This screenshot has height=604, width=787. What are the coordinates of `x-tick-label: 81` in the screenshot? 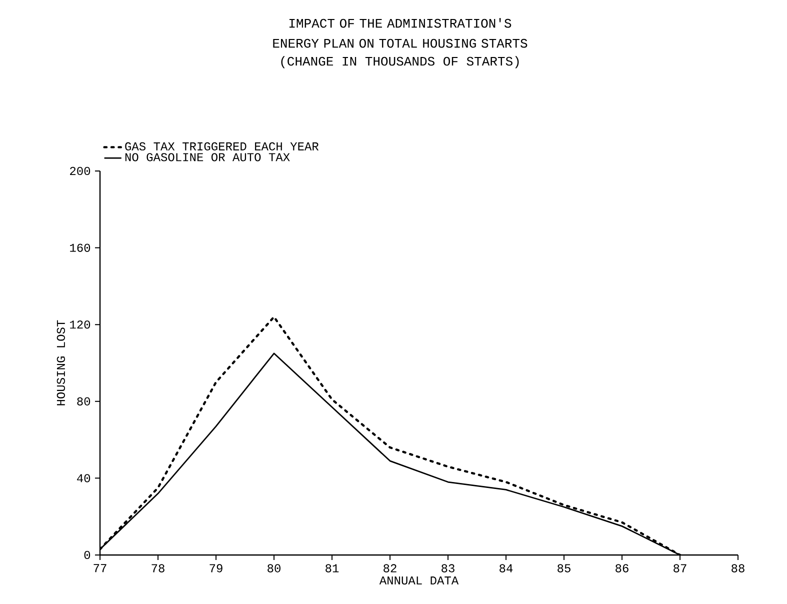 It's located at (332, 568).